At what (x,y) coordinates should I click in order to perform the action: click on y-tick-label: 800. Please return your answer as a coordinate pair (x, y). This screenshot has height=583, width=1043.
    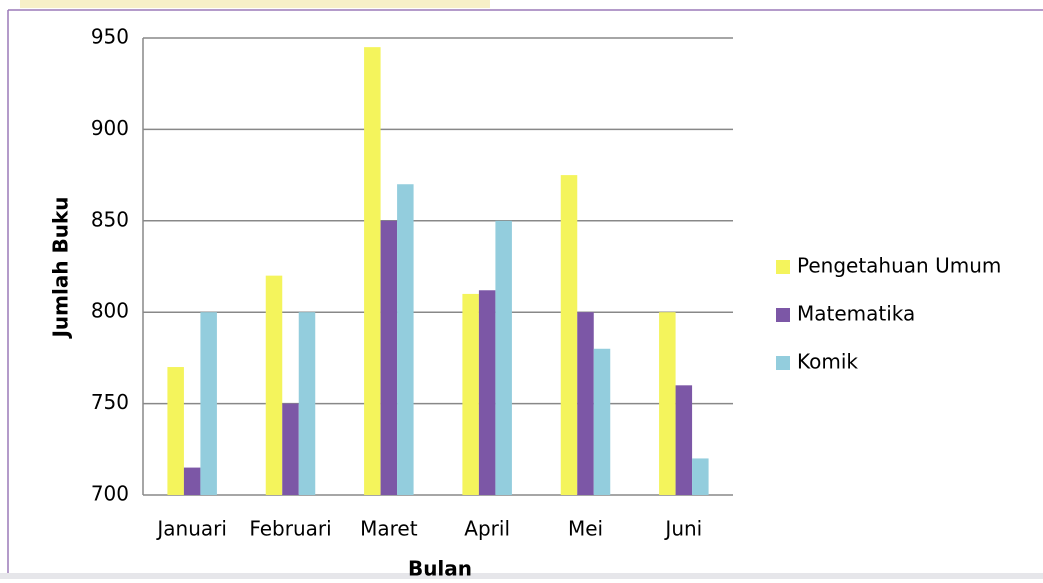
    Looking at the image, I should click on (110, 311).